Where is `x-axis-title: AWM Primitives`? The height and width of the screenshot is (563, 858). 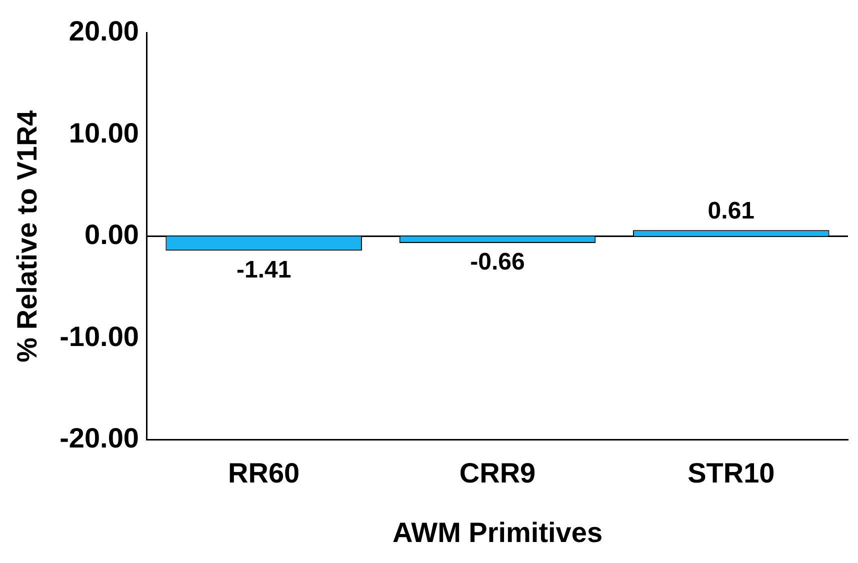 x-axis-title: AWM Primitives is located at coordinates (497, 532).